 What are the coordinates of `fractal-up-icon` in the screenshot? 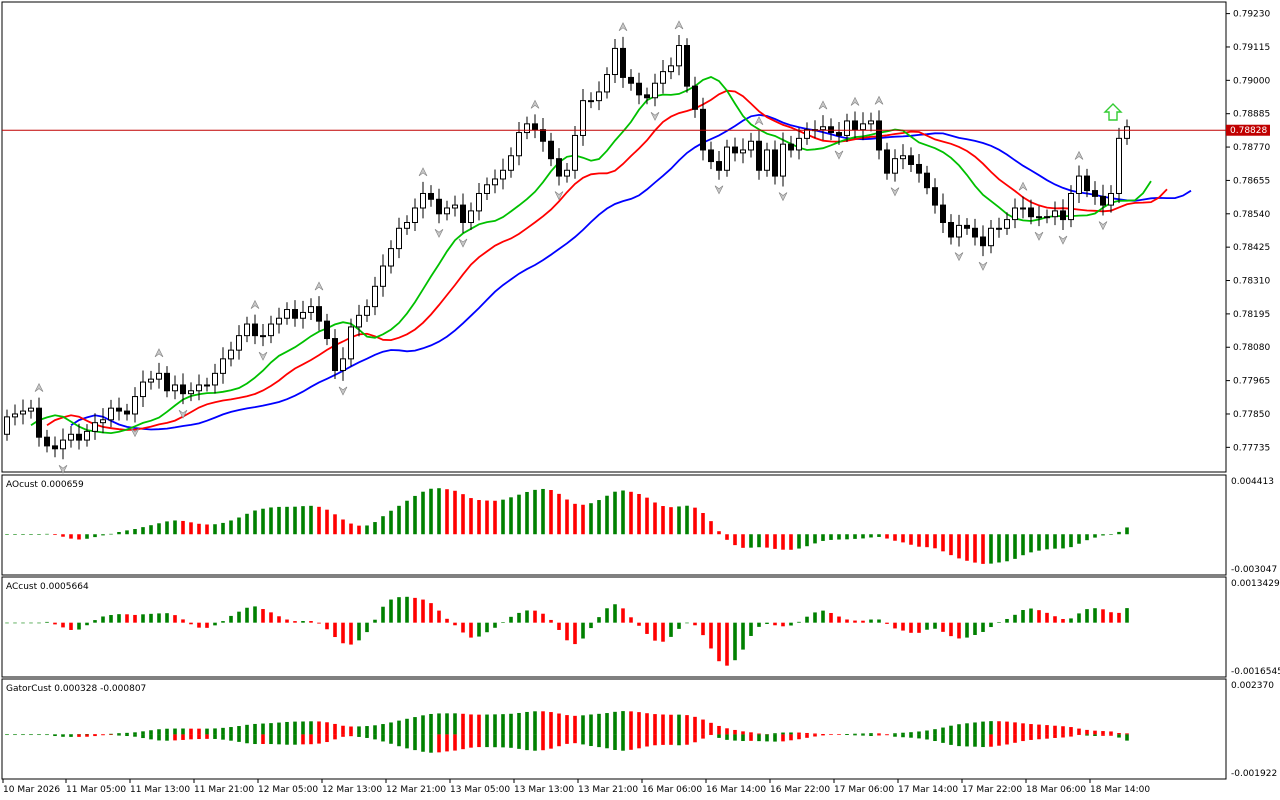 It's located at (423, 172).